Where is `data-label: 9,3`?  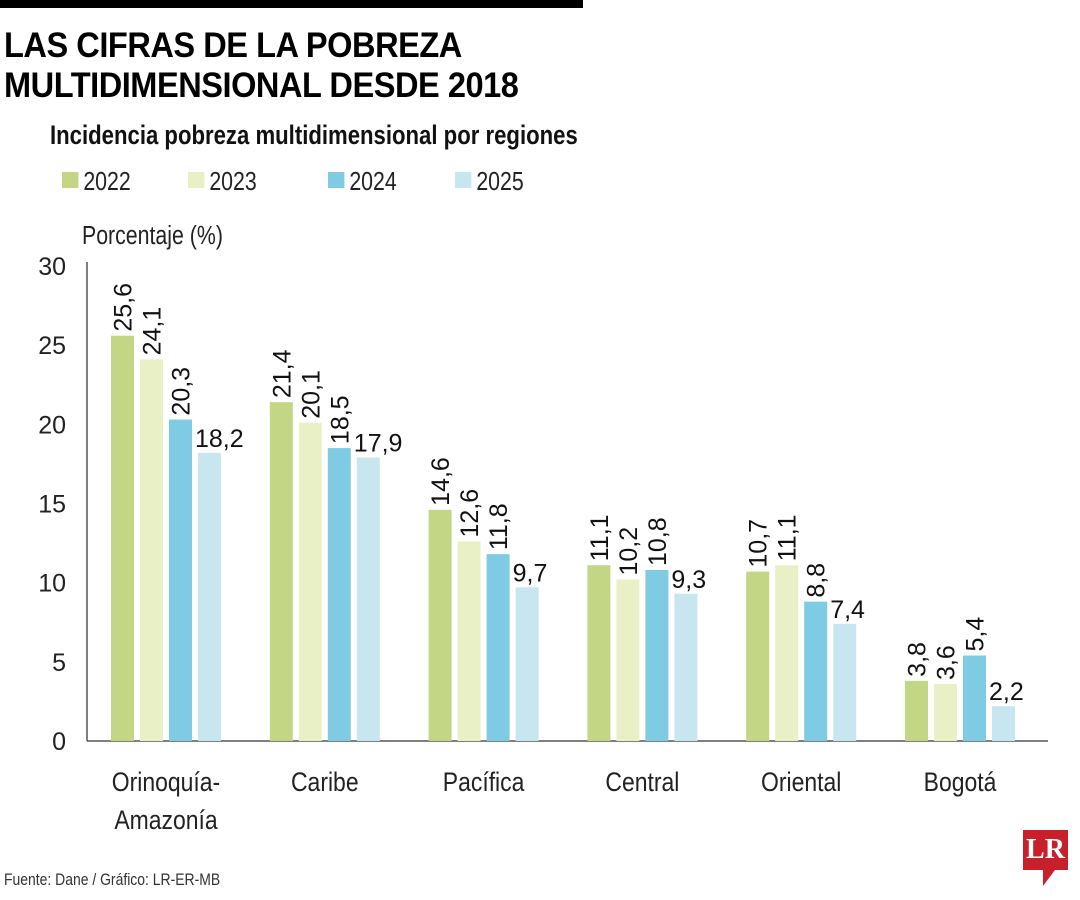
data-label: 9,3 is located at coordinates (688, 580).